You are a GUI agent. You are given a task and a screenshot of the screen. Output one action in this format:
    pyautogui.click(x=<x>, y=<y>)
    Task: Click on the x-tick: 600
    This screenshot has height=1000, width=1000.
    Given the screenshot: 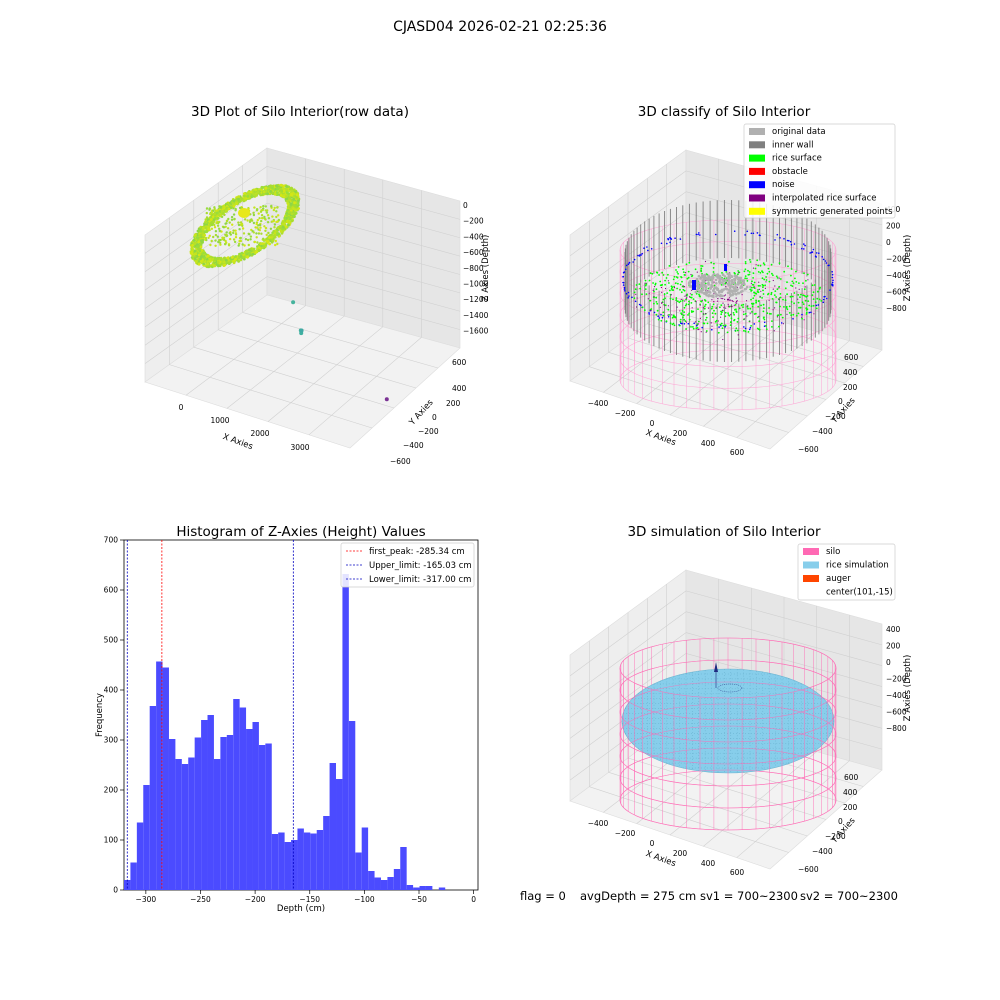 What is the action you would take?
    pyautogui.click(x=737, y=452)
    